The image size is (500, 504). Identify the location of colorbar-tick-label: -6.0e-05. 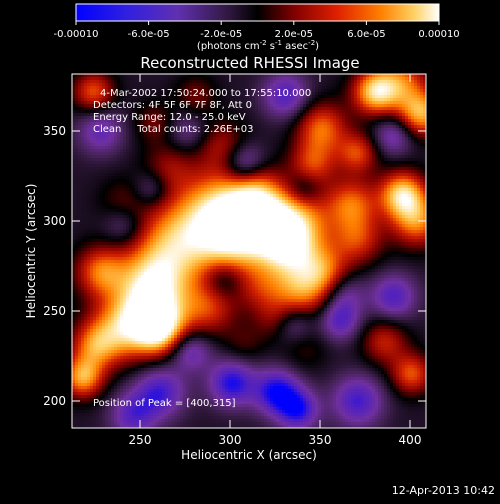
(149, 34).